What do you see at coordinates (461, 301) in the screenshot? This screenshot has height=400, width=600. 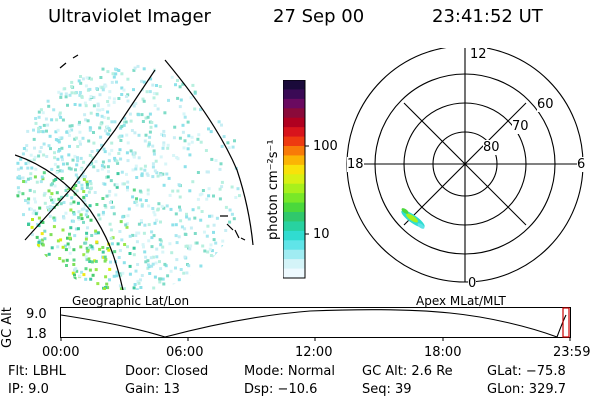 I see `right-panel-label: Apex MLat/MLT` at bounding box center [461, 301].